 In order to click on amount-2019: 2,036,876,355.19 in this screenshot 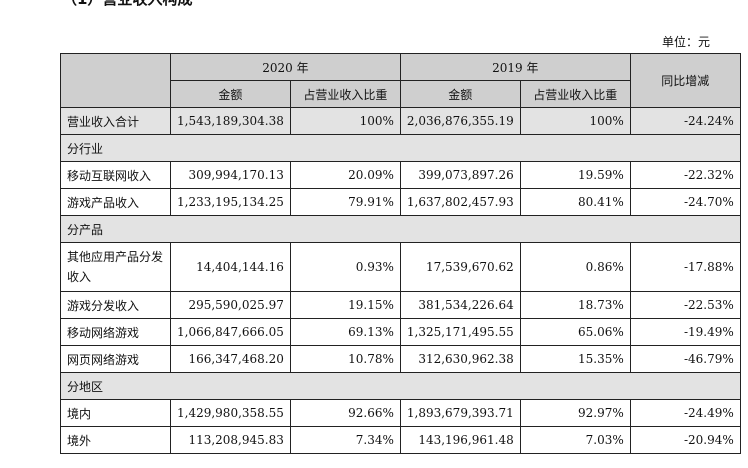, I will do `click(460, 121)`.